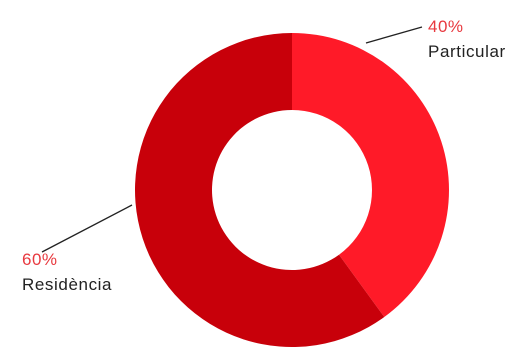 Image resolution: width=532 pixels, height=352 pixels. What do you see at coordinates (446, 26) in the screenshot?
I see `value-label-particular: 40%` at bounding box center [446, 26].